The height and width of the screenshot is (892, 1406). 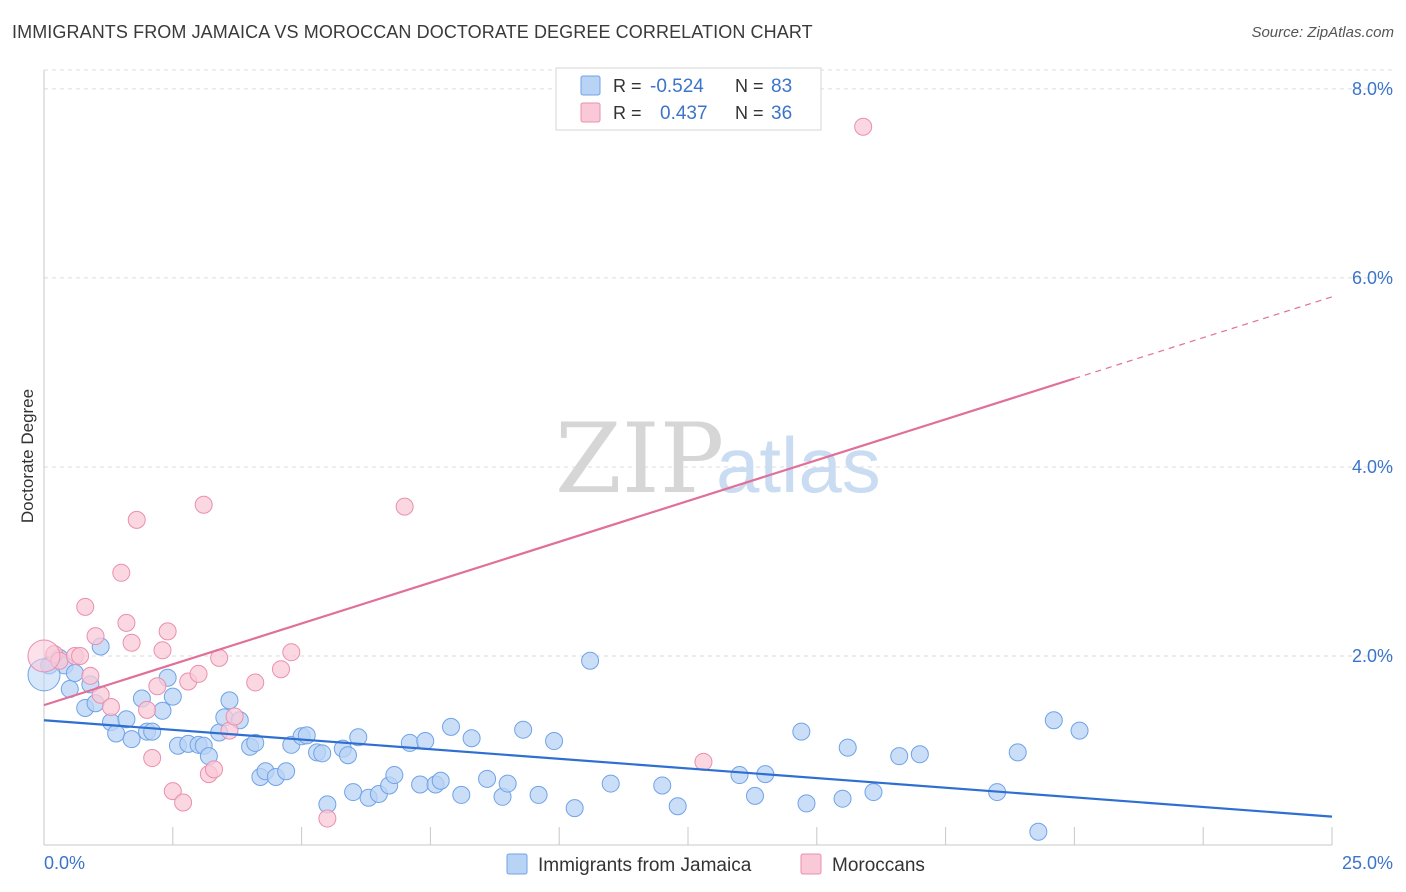 I want to click on y-tick-label-1: 4.0%, so click(x=1372, y=467).